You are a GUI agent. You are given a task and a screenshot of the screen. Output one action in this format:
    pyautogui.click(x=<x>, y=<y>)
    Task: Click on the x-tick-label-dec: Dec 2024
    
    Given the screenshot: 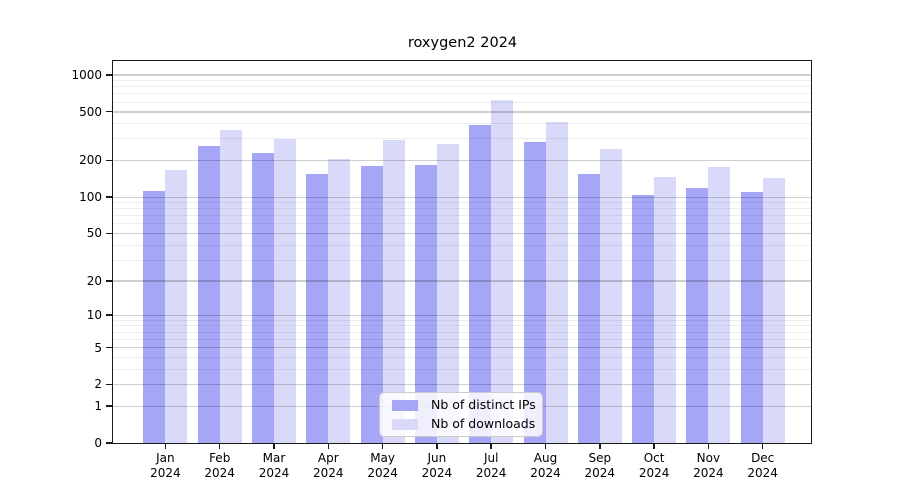 What is the action you would take?
    pyautogui.click(x=762, y=465)
    